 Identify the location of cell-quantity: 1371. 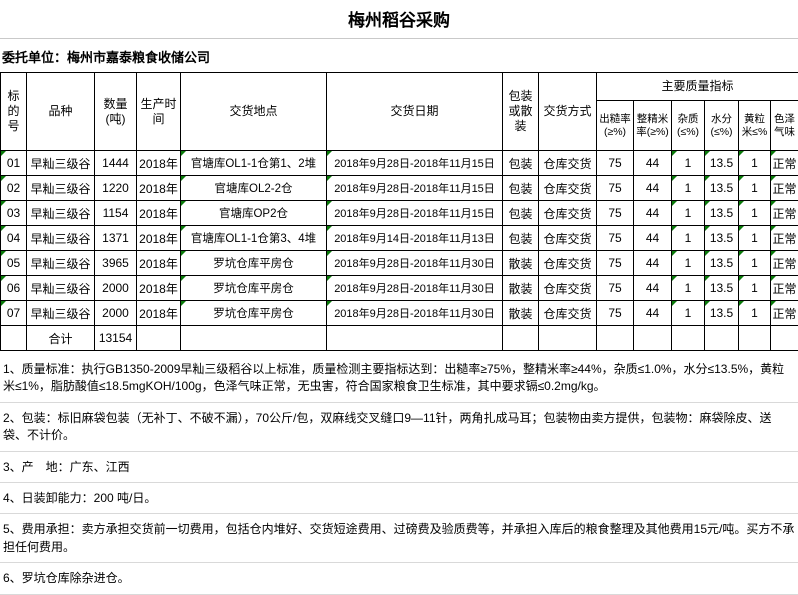
(116, 238).